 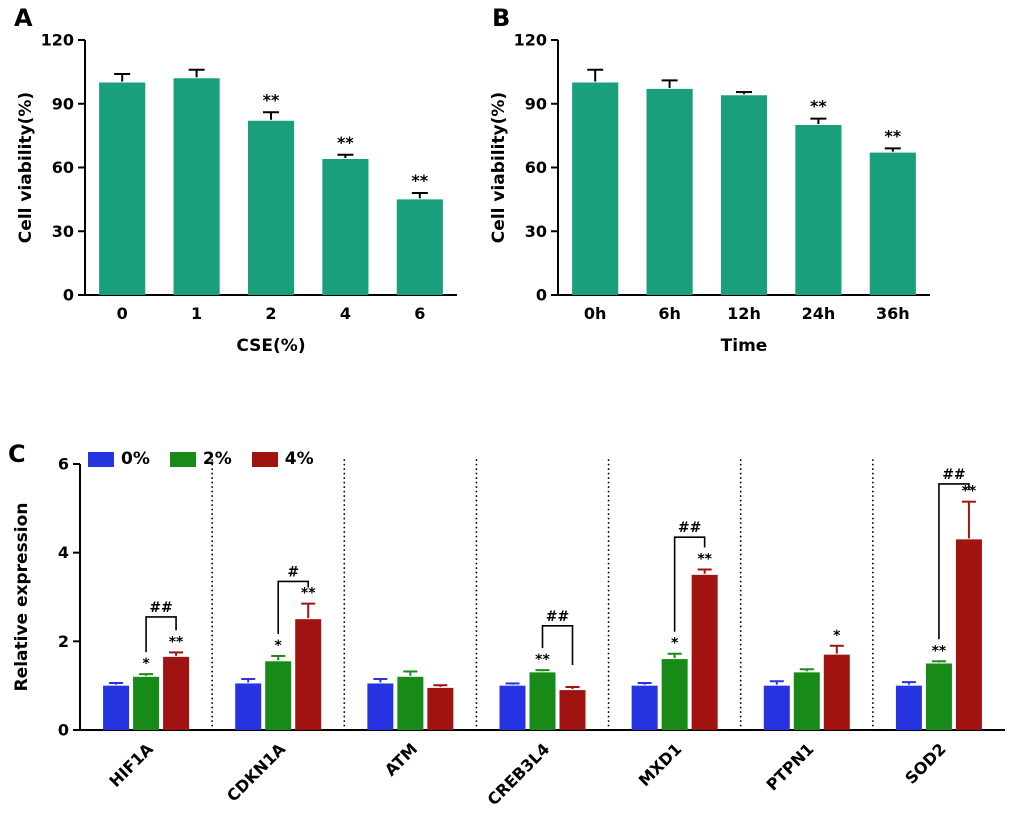 I want to click on y-axis-title: Relative expression, so click(x=22, y=597).